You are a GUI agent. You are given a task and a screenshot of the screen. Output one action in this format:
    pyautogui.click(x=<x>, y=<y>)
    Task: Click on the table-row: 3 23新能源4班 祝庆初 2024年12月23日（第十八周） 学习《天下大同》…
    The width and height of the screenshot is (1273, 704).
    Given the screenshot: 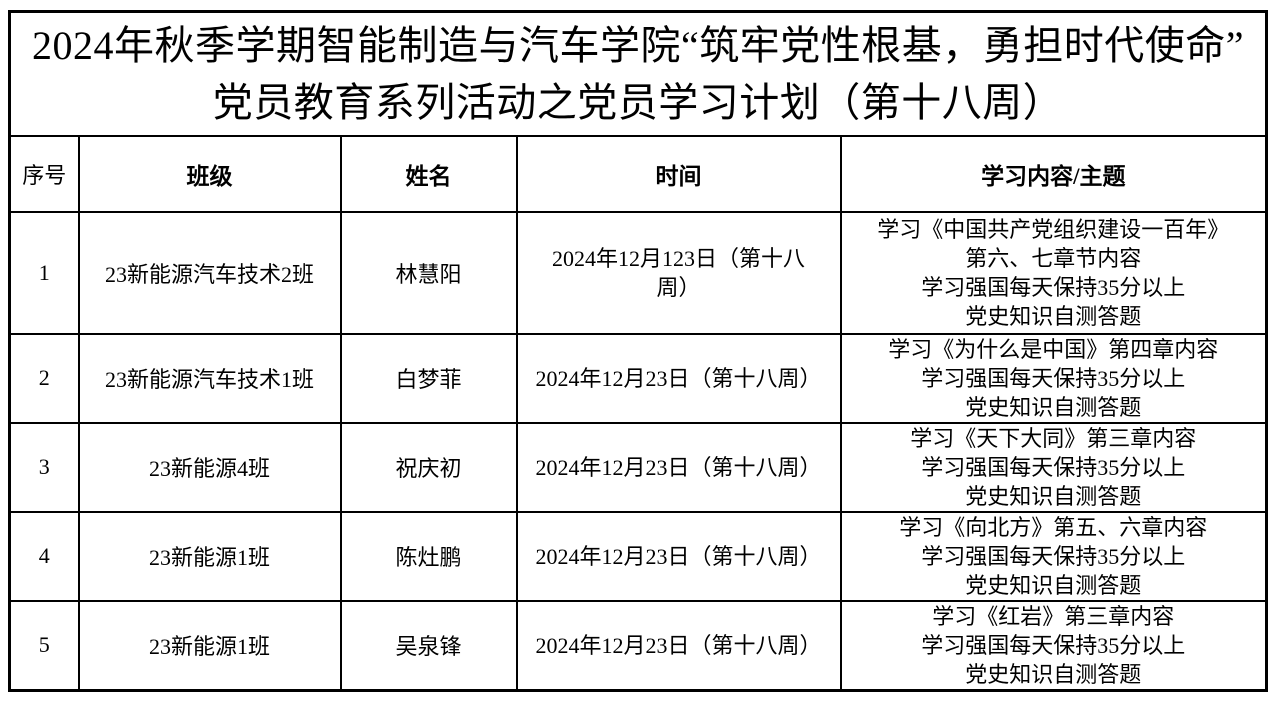 What is the action you would take?
    pyautogui.click(x=638, y=467)
    